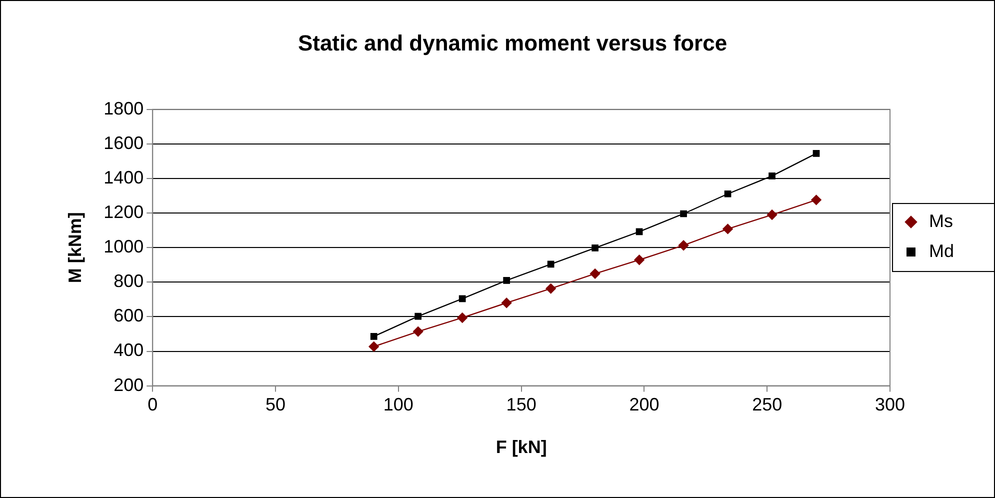 This screenshot has width=995, height=498. What do you see at coordinates (124, 212) in the screenshot?
I see `y-tick-label: 1200` at bounding box center [124, 212].